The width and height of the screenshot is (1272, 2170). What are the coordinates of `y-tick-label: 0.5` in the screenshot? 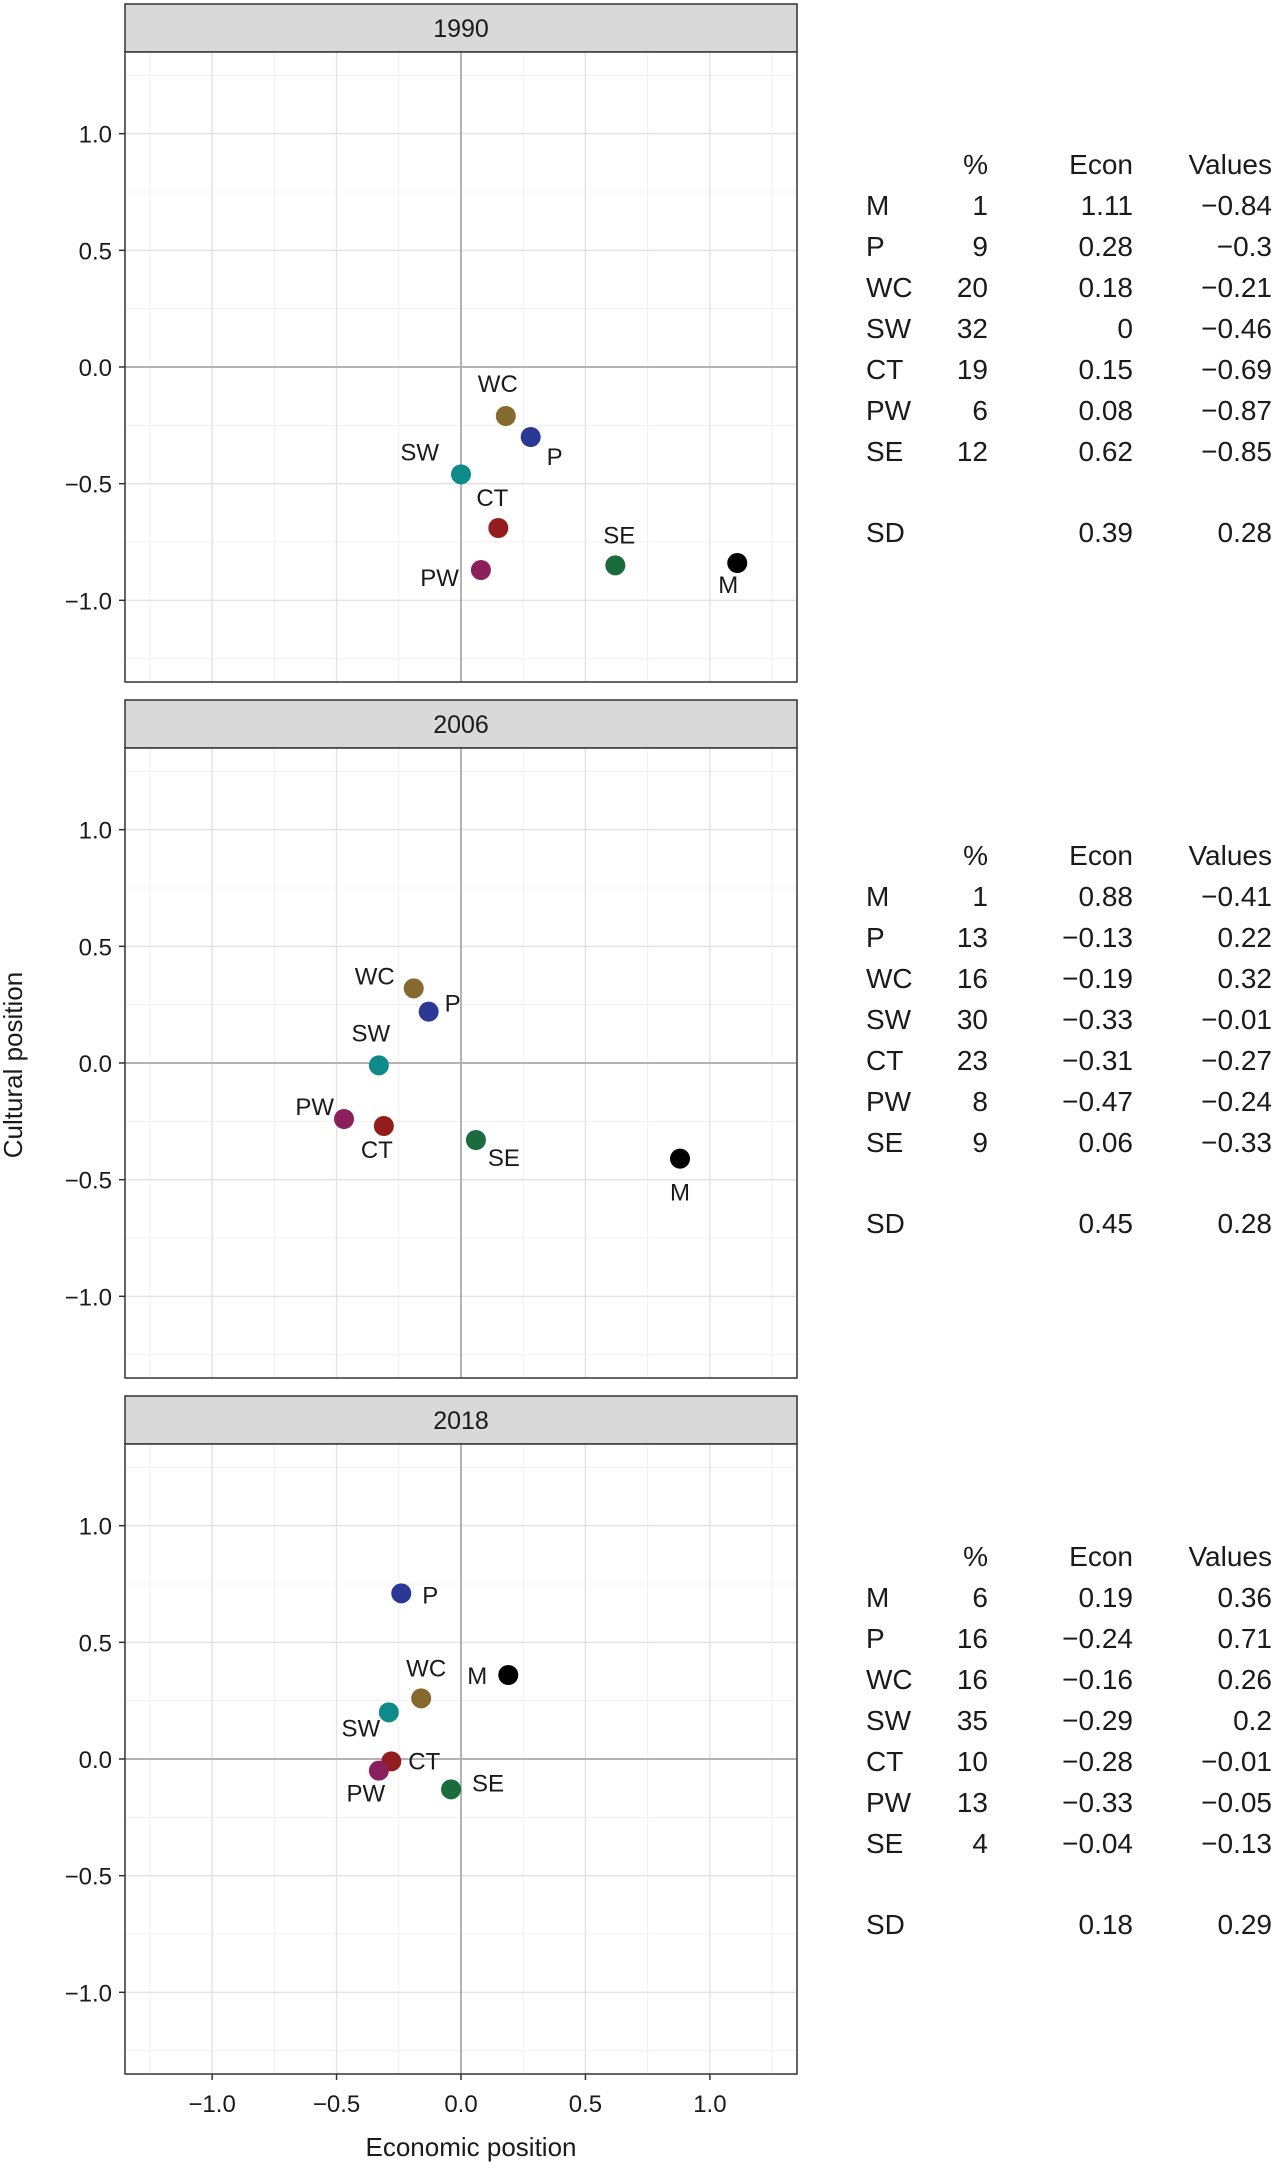 It's located at (95, 251).